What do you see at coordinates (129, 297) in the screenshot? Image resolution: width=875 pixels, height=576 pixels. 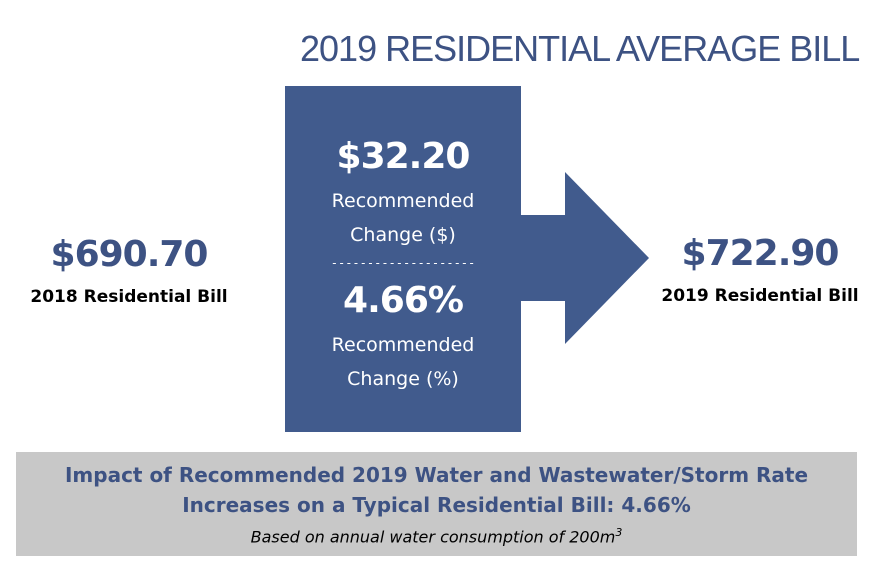 I see `bill-2018-label: 2018 Residential Bill` at bounding box center [129, 297].